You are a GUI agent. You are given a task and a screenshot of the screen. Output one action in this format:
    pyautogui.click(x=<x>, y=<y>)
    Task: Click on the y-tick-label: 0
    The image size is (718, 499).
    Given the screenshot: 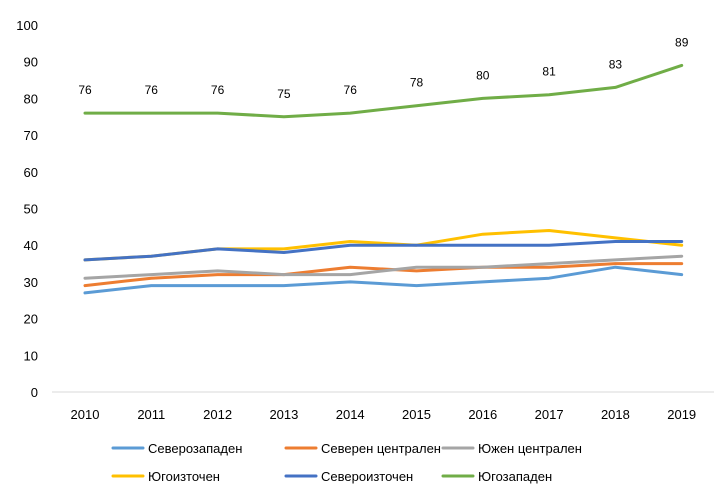 What is the action you would take?
    pyautogui.click(x=34, y=392)
    